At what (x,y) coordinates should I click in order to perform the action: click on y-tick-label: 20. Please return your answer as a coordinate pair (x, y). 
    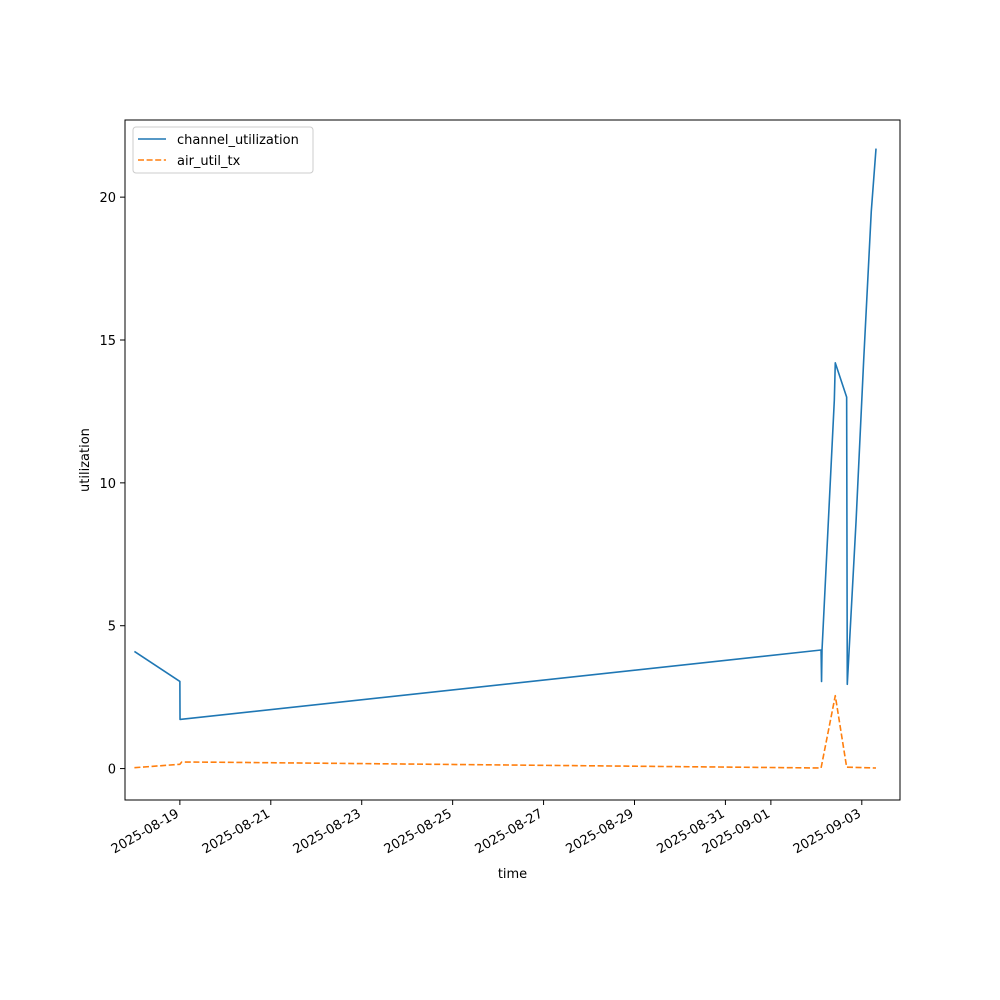
    Looking at the image, I should click on (107, 198).